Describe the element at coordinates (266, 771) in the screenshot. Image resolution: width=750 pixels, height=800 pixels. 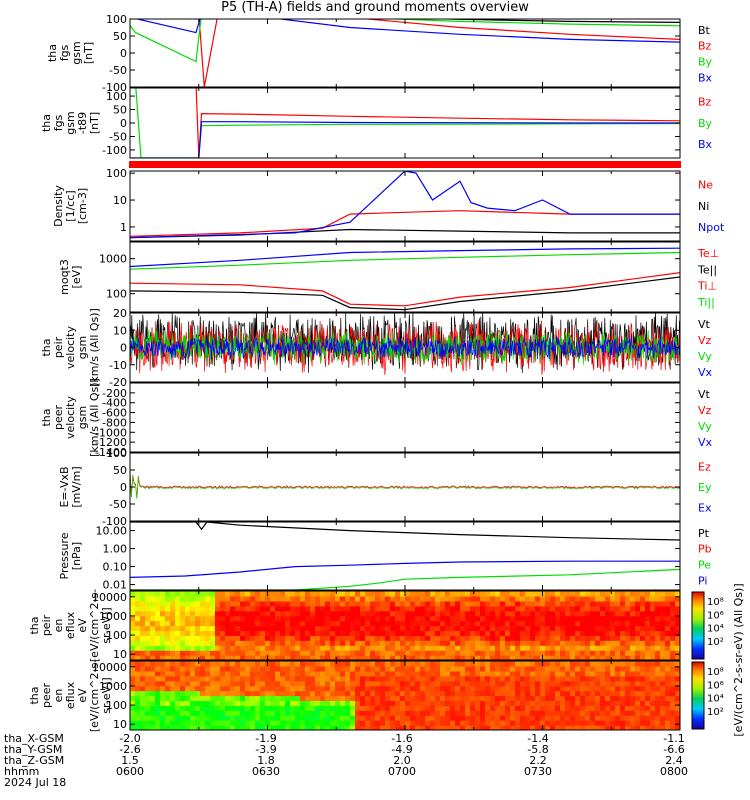
I see `eph-time-value: 0630` at that location.